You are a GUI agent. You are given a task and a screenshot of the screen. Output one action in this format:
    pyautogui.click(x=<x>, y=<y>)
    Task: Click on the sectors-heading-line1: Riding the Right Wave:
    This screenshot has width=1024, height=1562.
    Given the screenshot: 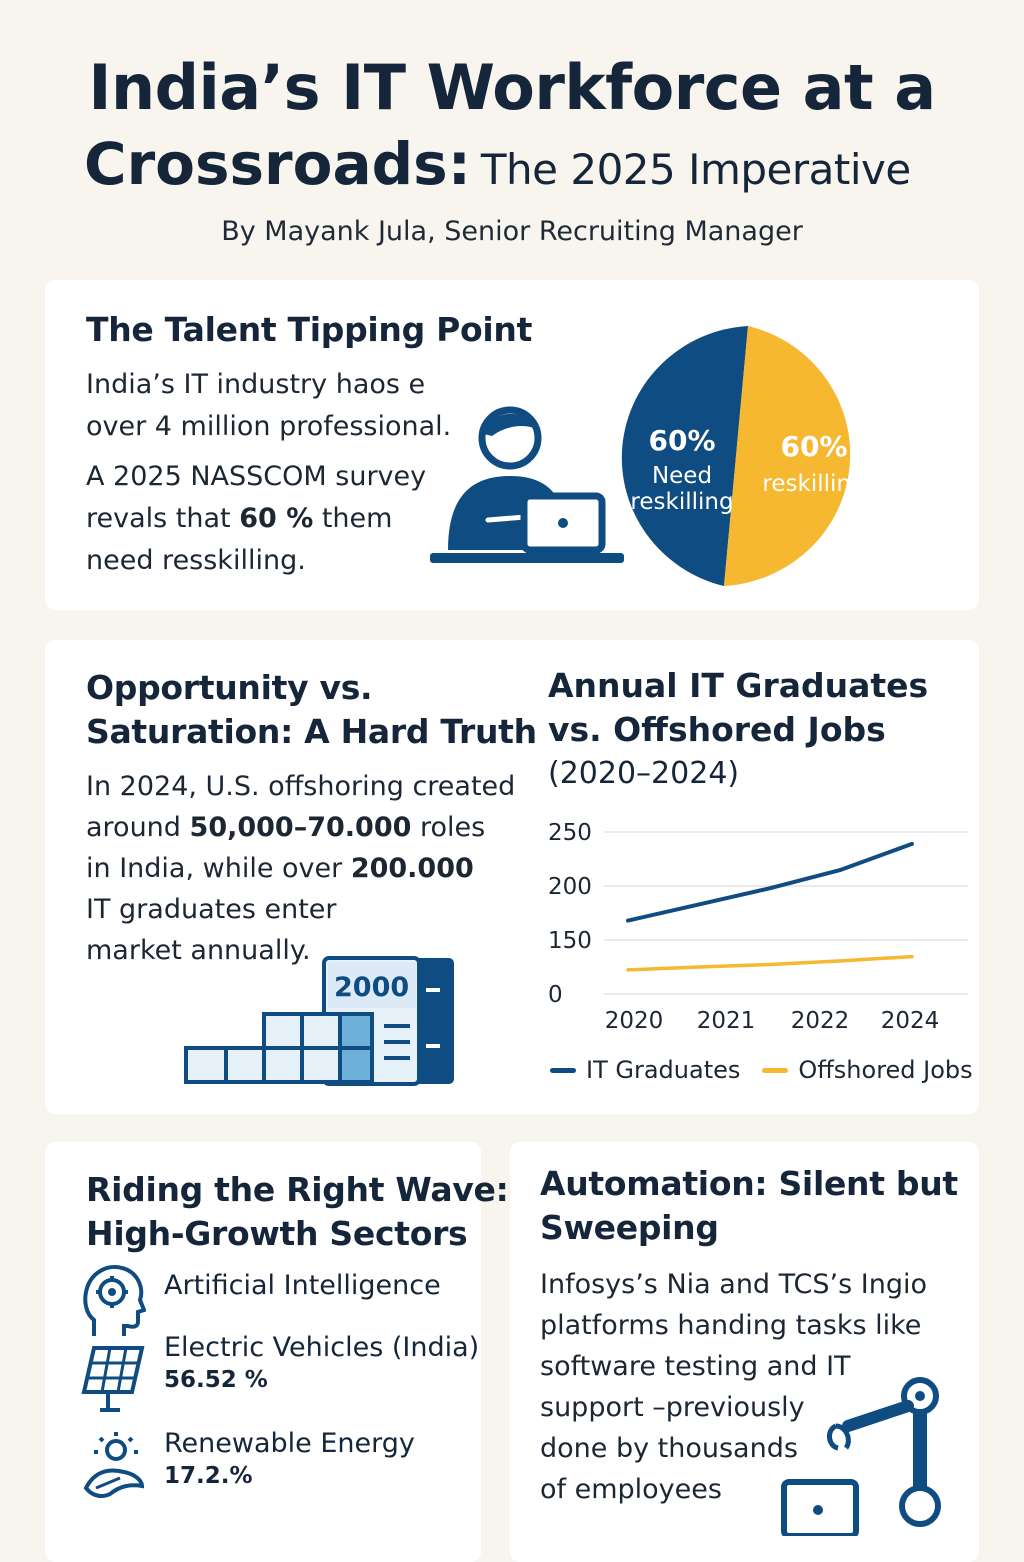 What is the action you would take?
    pyautogui.click(x=297, y=1189)
    